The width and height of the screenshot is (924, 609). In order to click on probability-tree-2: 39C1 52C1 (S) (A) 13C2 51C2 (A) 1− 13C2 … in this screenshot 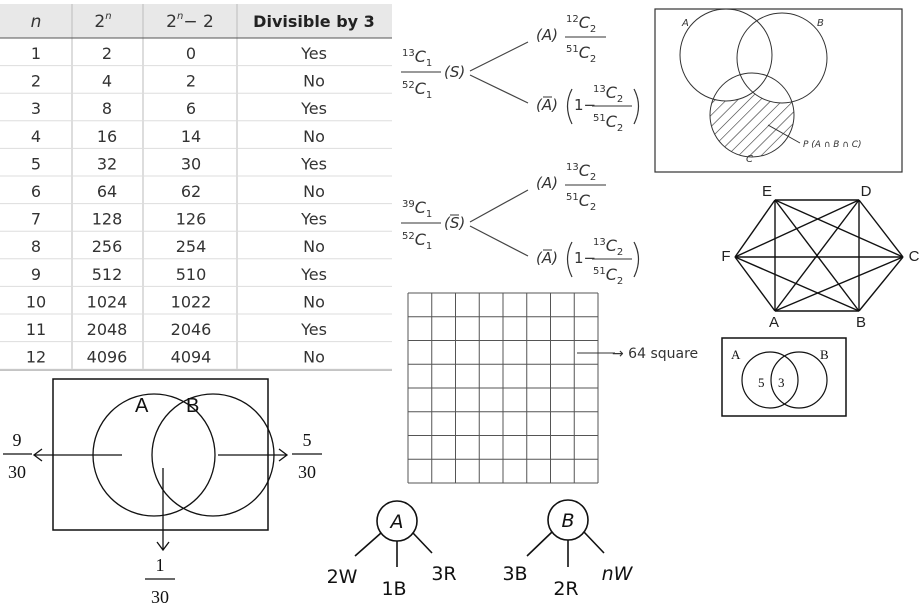, I will do `click(520, 224)`.